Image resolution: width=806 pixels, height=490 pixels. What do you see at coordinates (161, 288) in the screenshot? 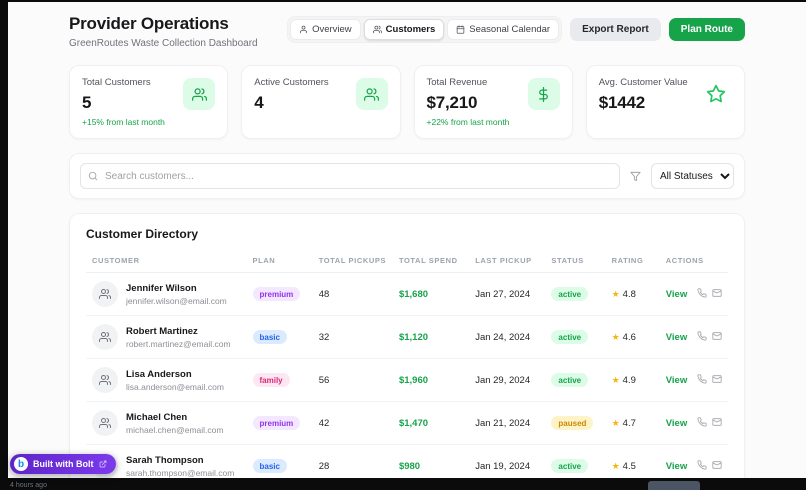
I see `customer-name: Jennifer Wilson` at bounding box center [161, 288].